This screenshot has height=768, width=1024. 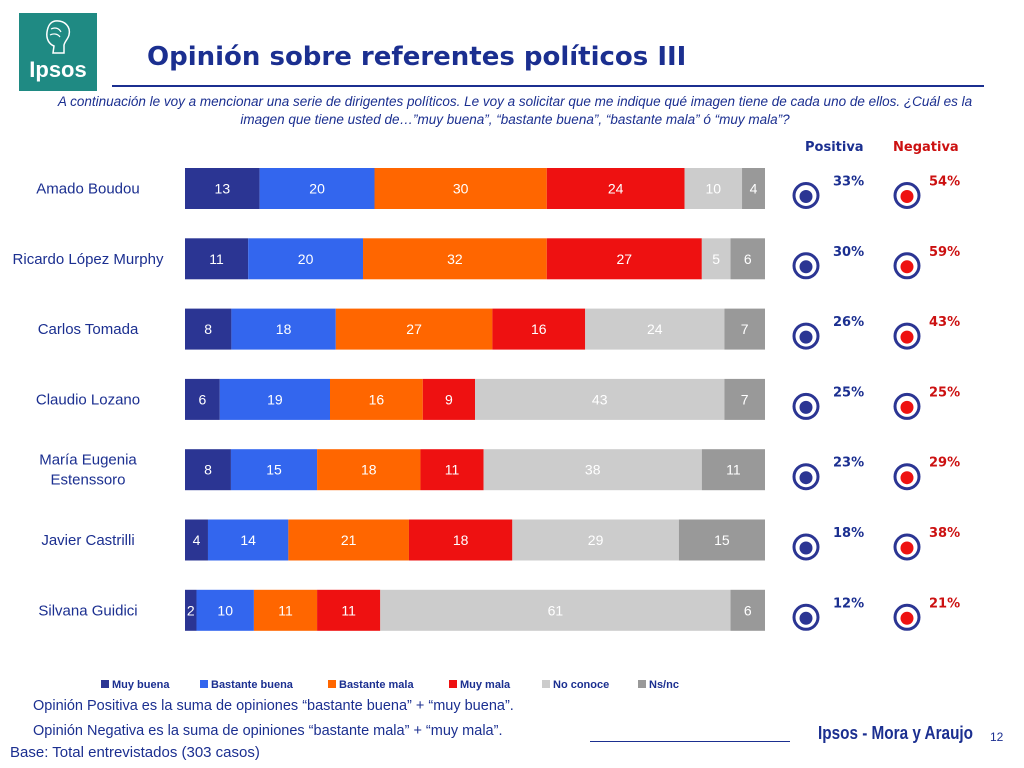 I want to click on bar-label-javier-castrilli-bastante-buena: 14, so click(x=248, y=540).